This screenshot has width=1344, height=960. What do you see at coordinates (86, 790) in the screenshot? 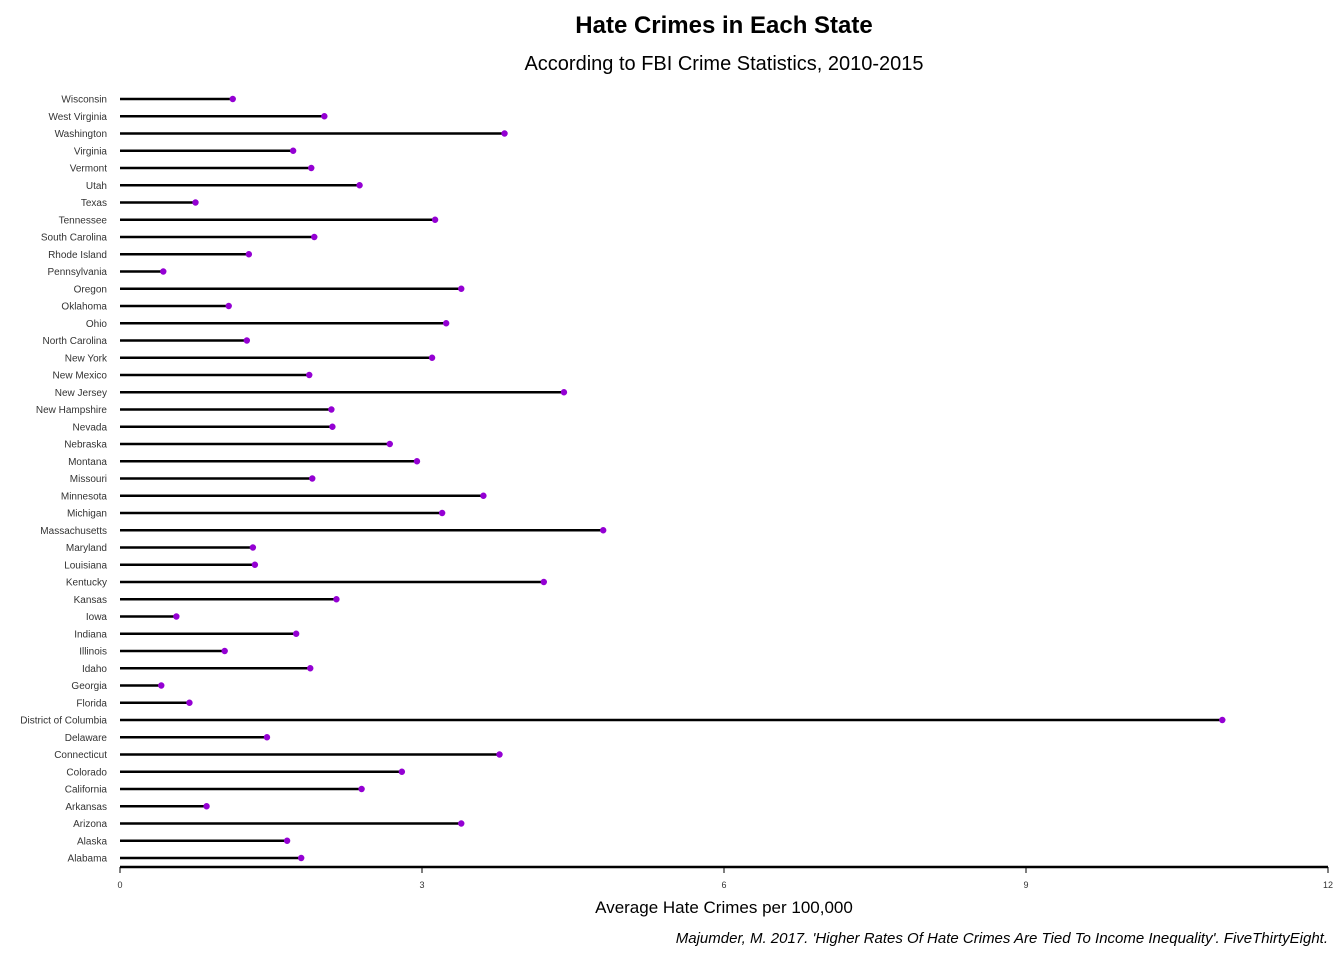
I see `y-tick-label-california: California` at bounding box center [86, 790].